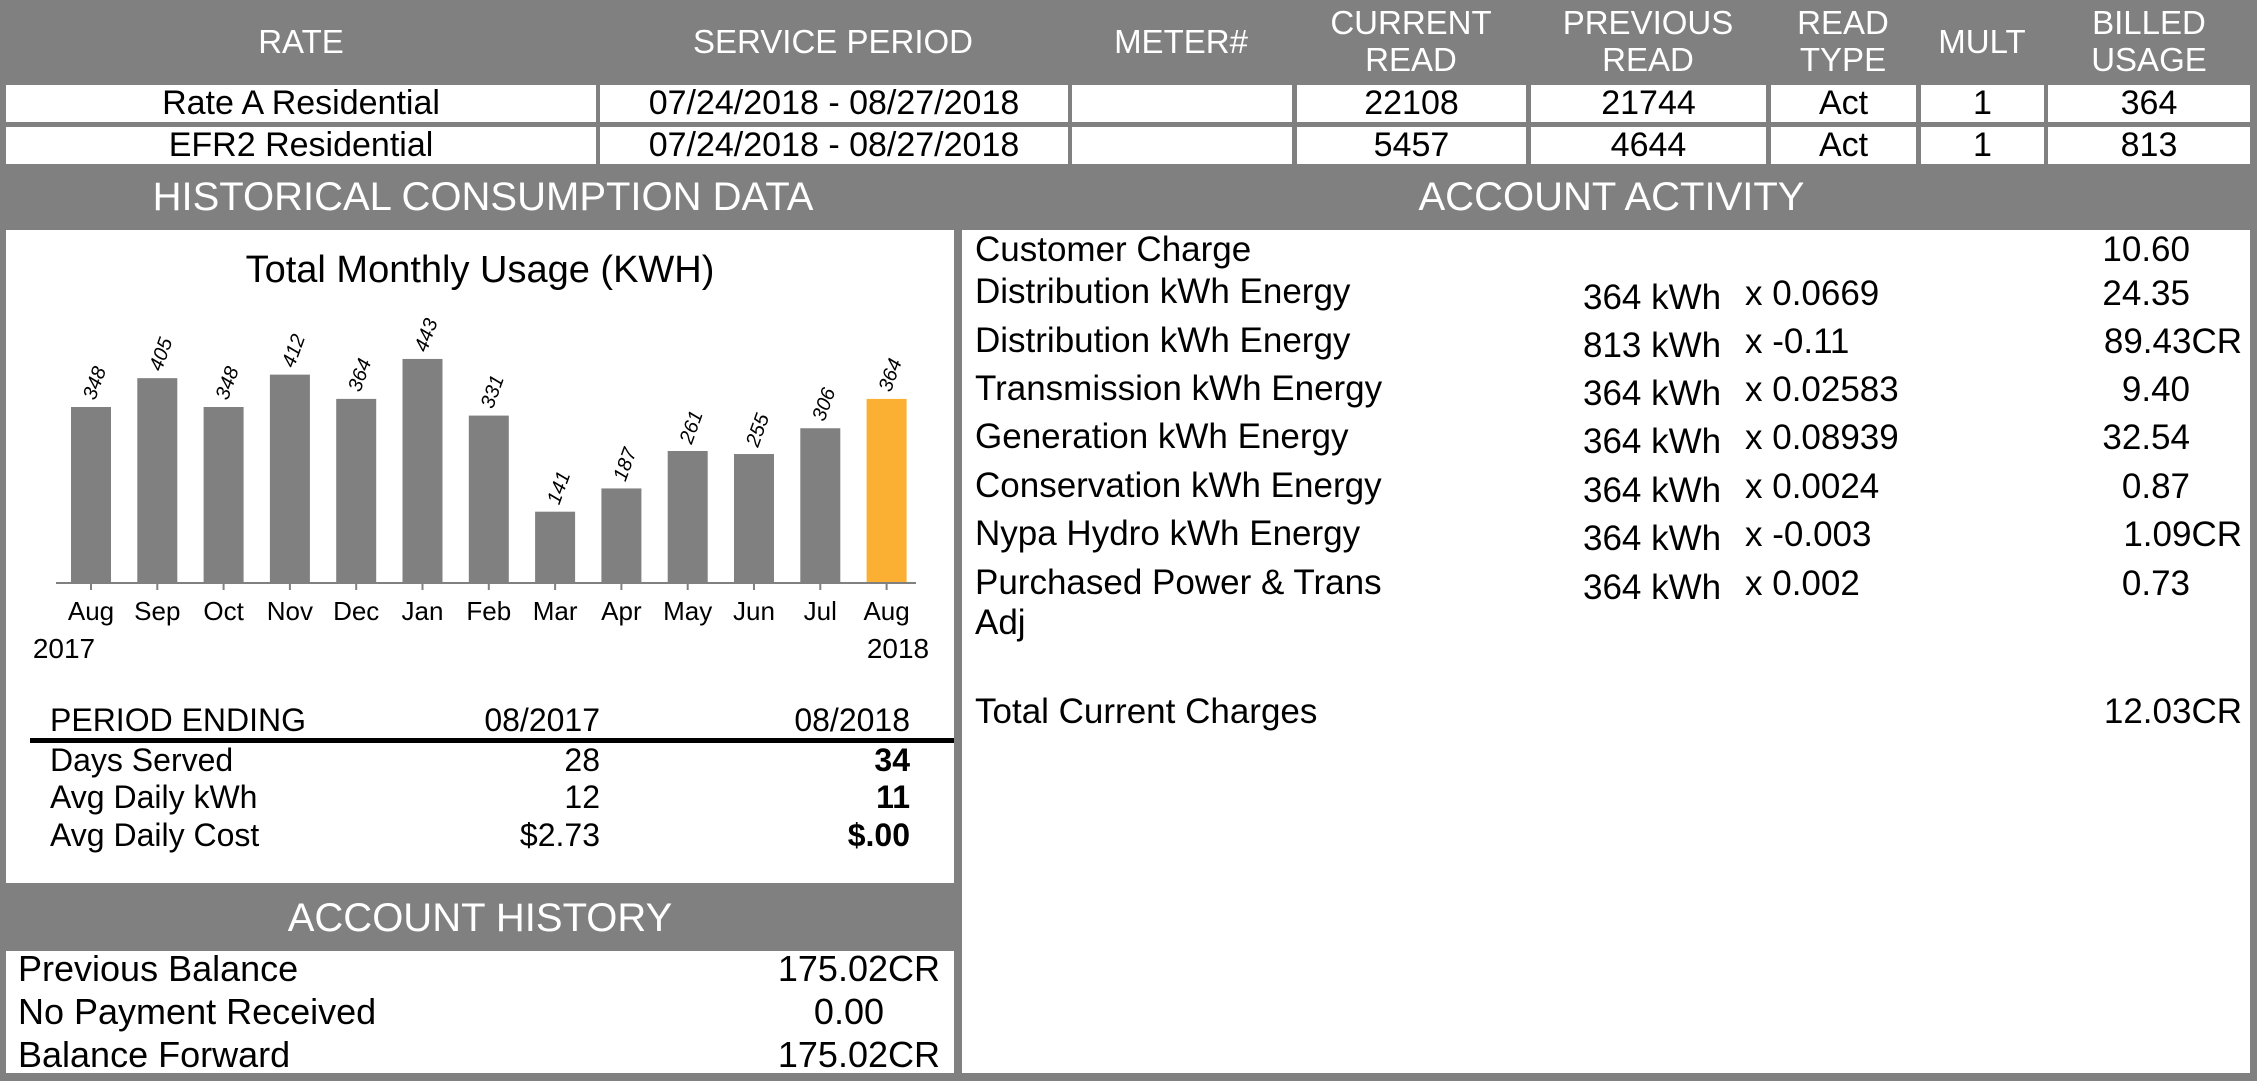 Image resolution: width=2257 pixels, height=1081 pixels. What do you see at coordinates (2172, 341) in the screenshot?
I see `activity-amount: 89.43CR` at bounding box center [2172, 341].